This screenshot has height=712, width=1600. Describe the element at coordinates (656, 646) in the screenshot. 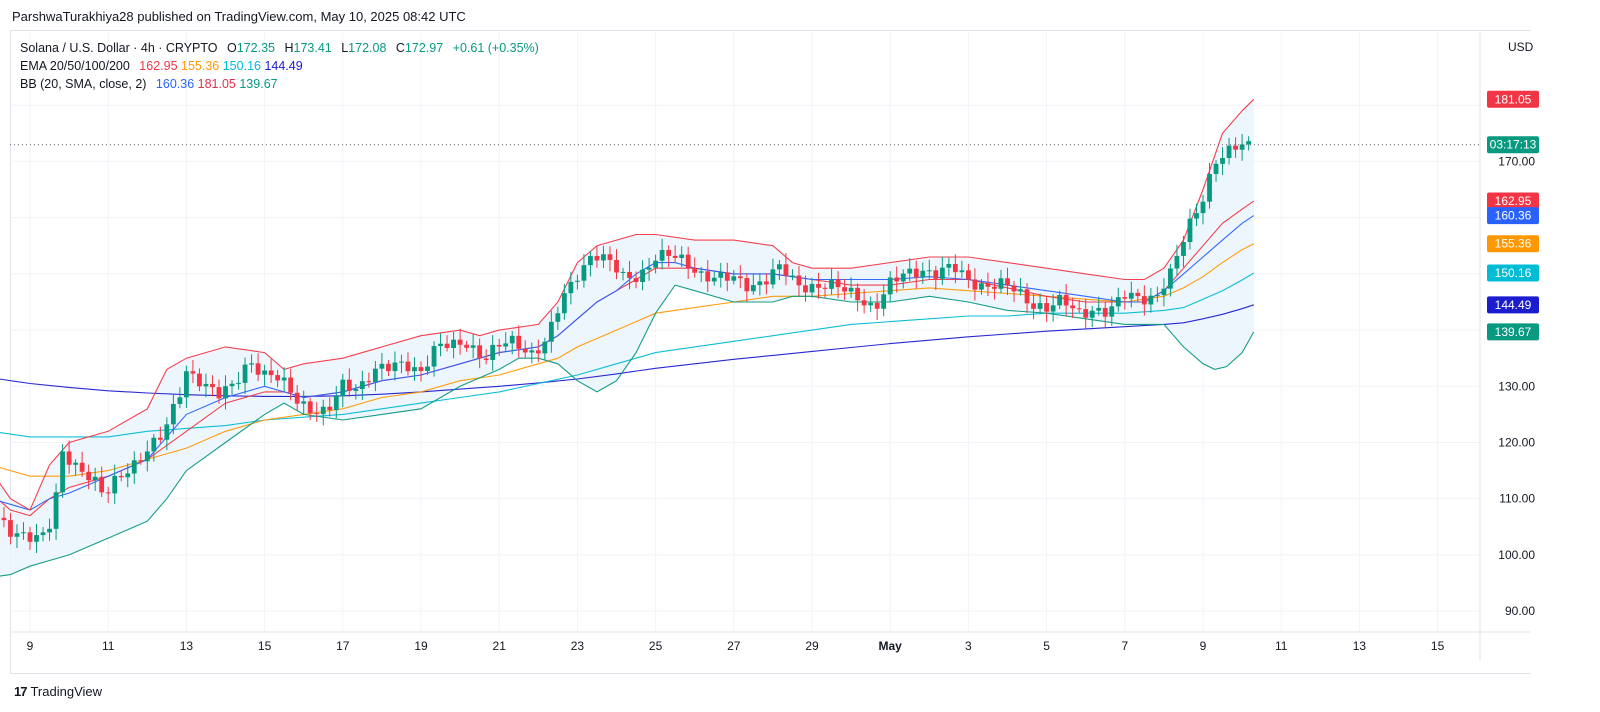

I see `x-tick-label: 25` at that location.